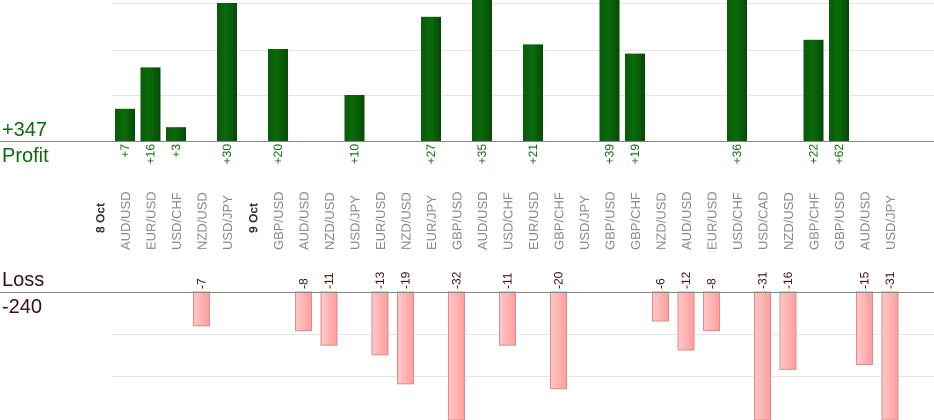  I want to click on profit-value-label: +39, so click(610, 154).